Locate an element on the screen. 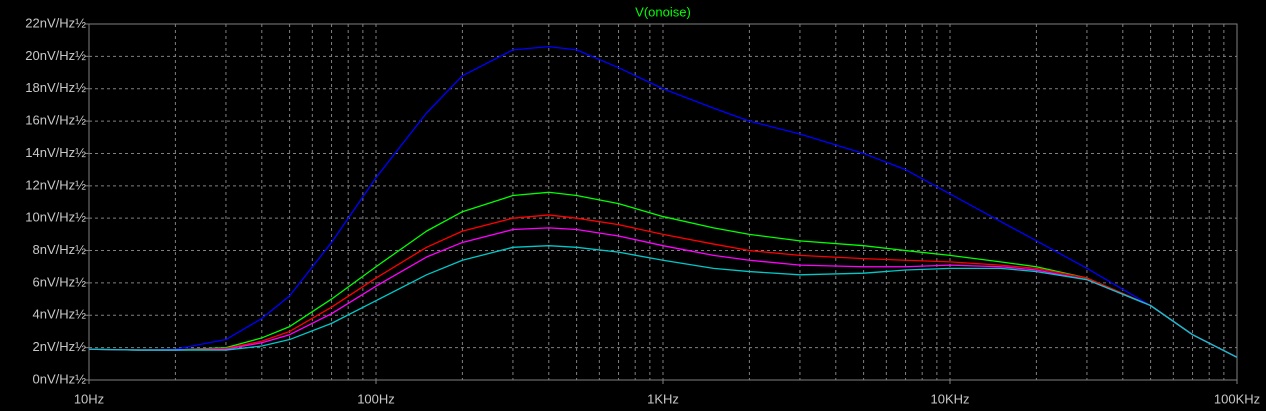 This screenshot has width=1266, height=411. chart-title: V(onoise) is located at coordinates (663, 11).